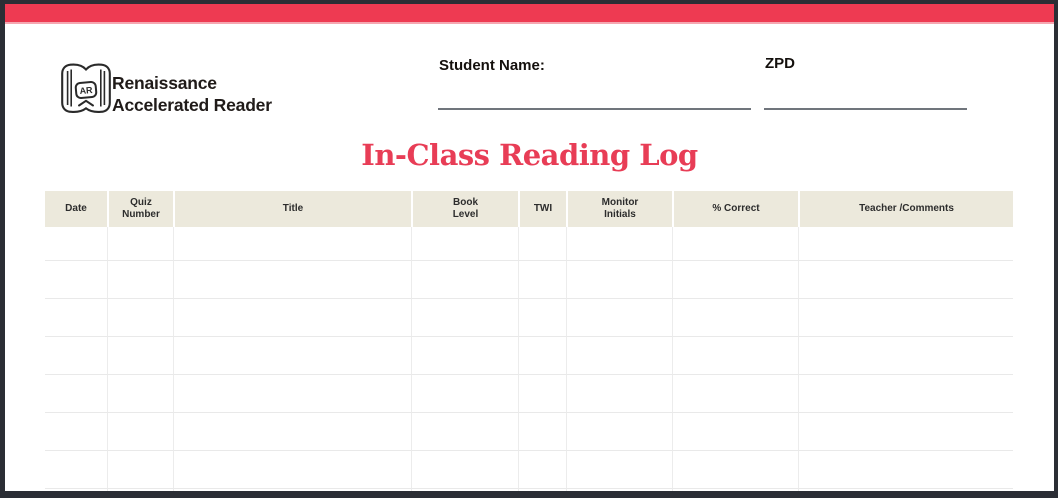  I want to click on col-header-title: Title, so click(292, 209).